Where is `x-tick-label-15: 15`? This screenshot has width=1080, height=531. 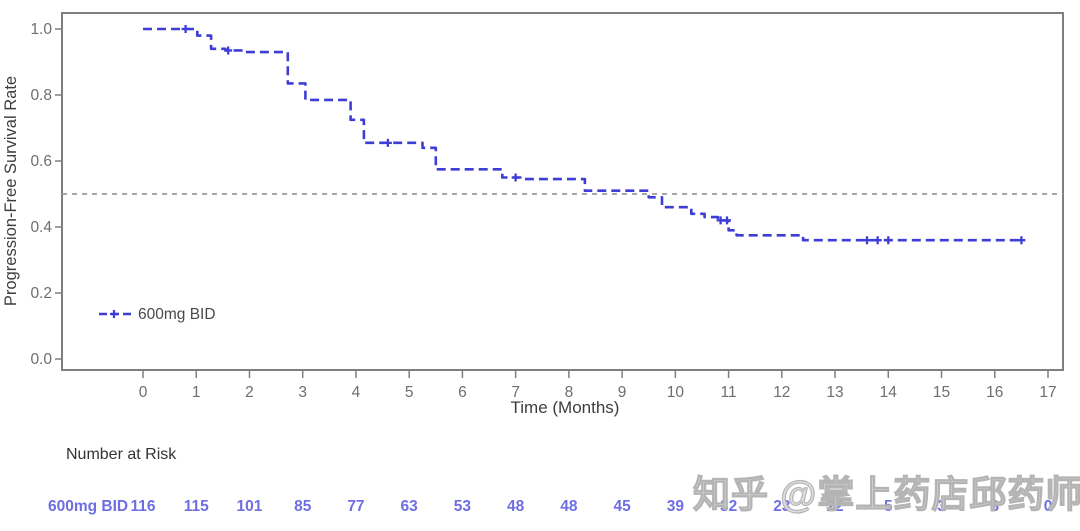 x-tick-label-15: 15 is located at coordinates (941, 392).